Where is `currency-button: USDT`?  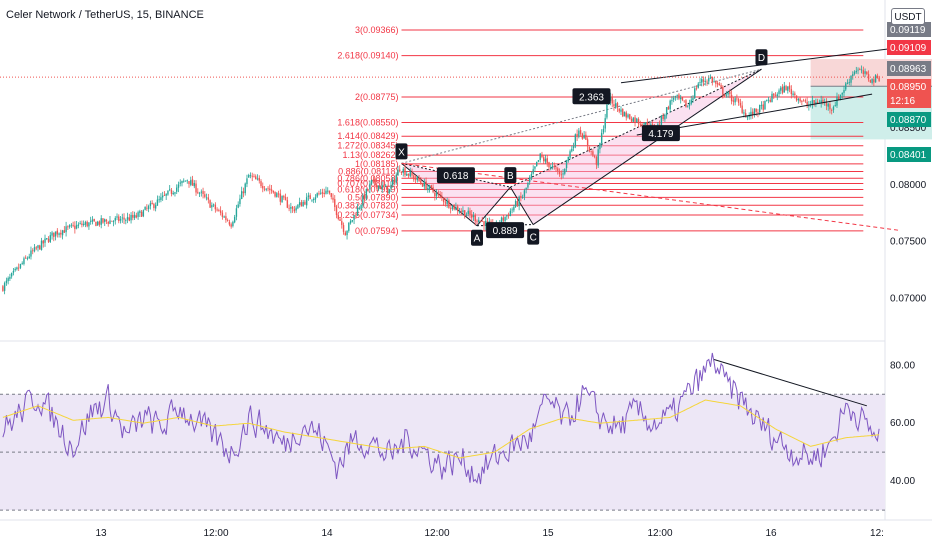 currency-button: USDT is located at coordinates (908, 16).